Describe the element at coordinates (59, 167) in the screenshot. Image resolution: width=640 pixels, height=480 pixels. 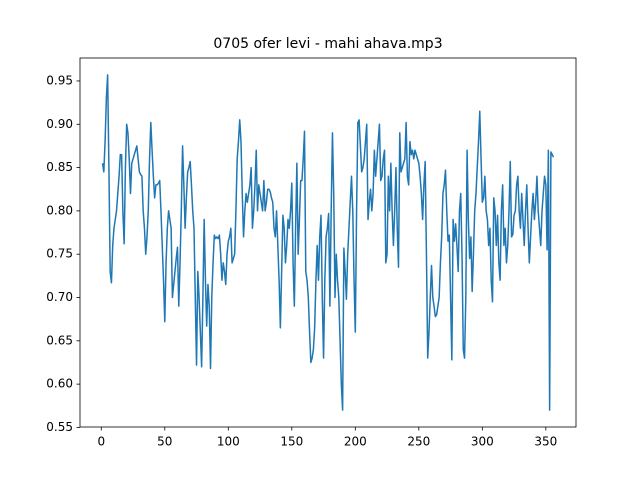
I see `y-tick-label: 0.85` at that location.